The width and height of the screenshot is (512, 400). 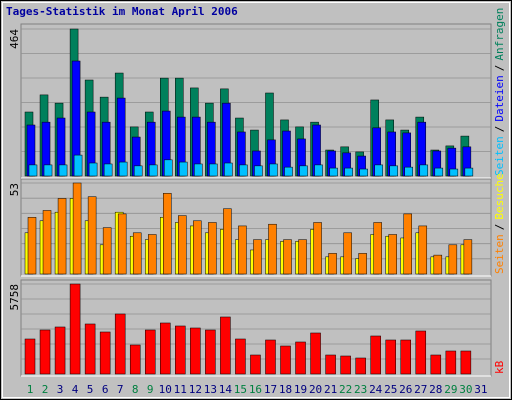 I want to click on x-tick-label: 18, so click(x=285, y=389).